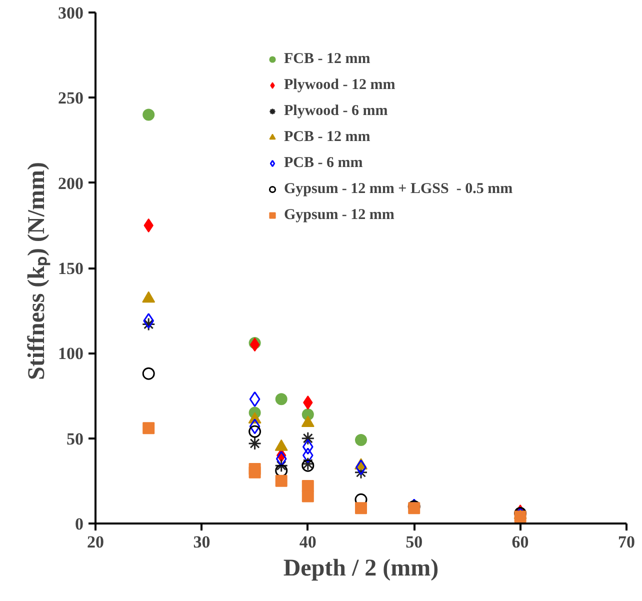 The height and width of the screenshot is (601, 642). What do you see at coordinates (339, 215) in the screenshot?
I see `legend-label: Gypsum - 12 mm` at bounding box center [339, 215].